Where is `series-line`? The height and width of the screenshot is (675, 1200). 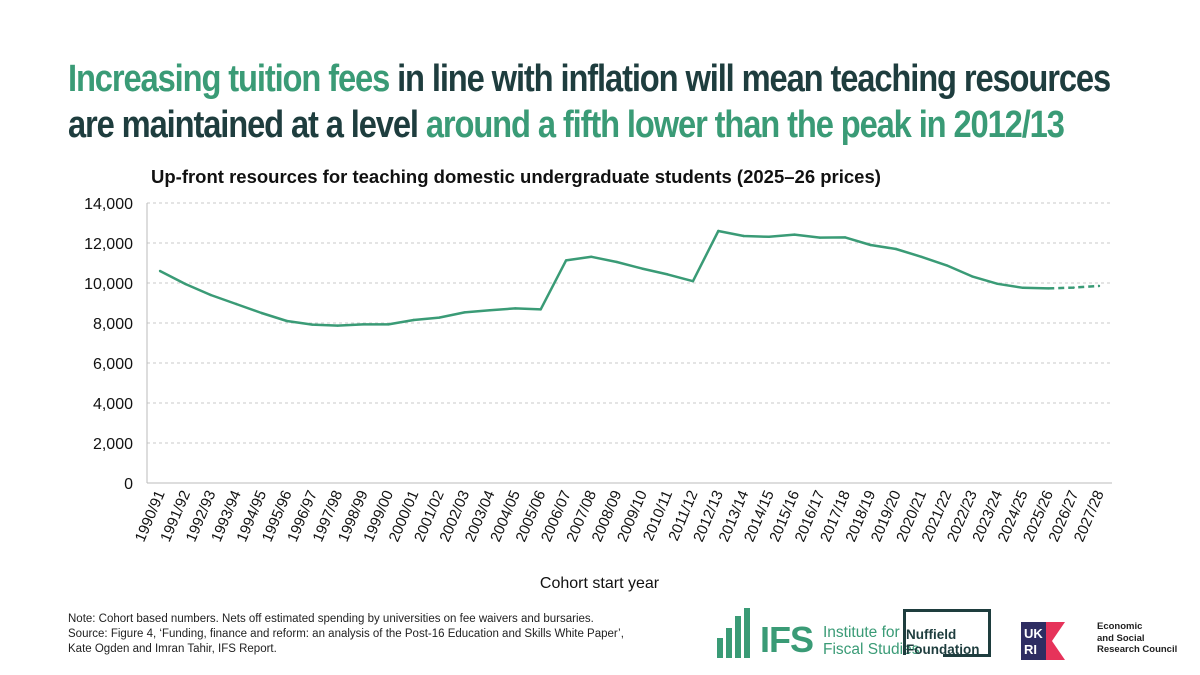 series-line is located at coordinates (604, 278).